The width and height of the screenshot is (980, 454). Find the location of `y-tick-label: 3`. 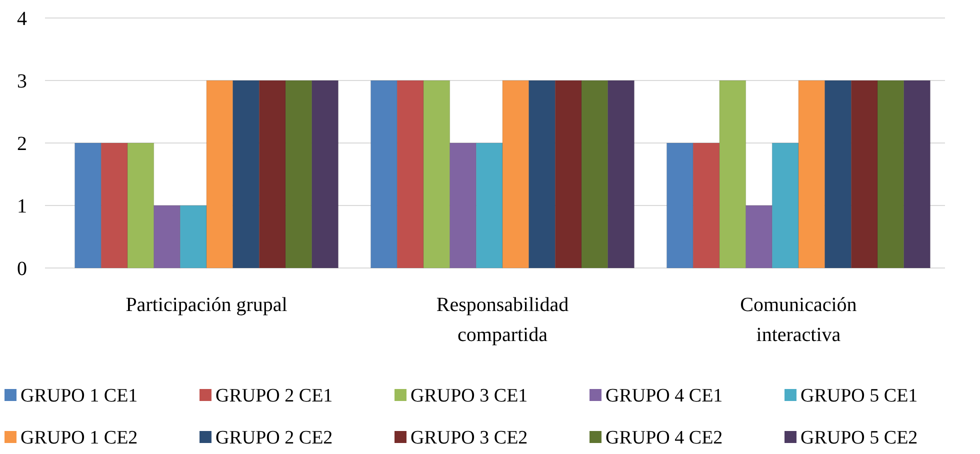

y-tick-label: 3 is located at coordinates (22, 81).